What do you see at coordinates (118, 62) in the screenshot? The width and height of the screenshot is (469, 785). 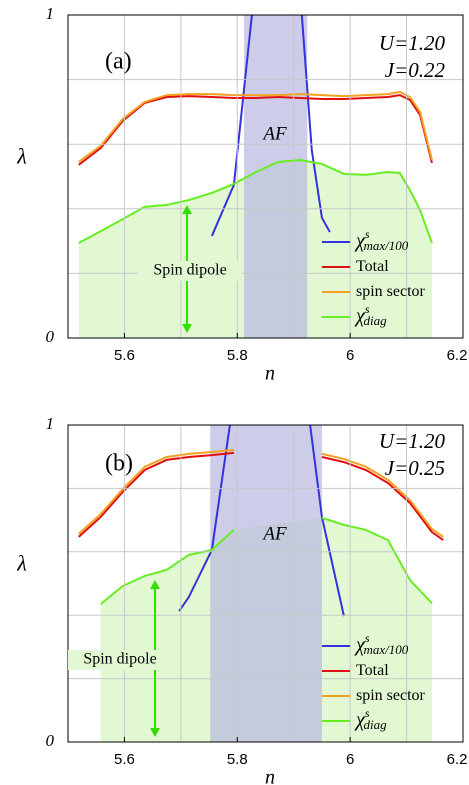 I see `panel-label: (a)` at bounding box center [118, 62].